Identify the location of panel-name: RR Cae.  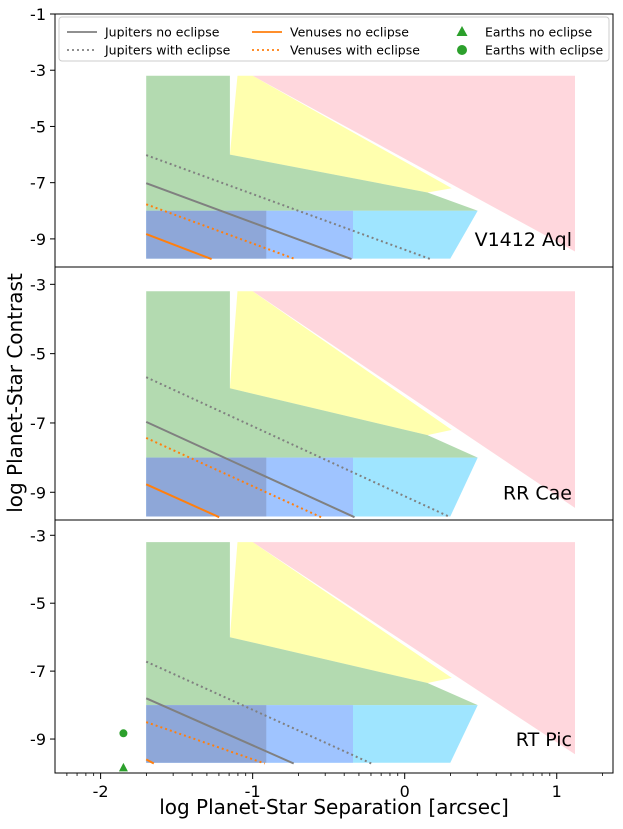
(537, 493).